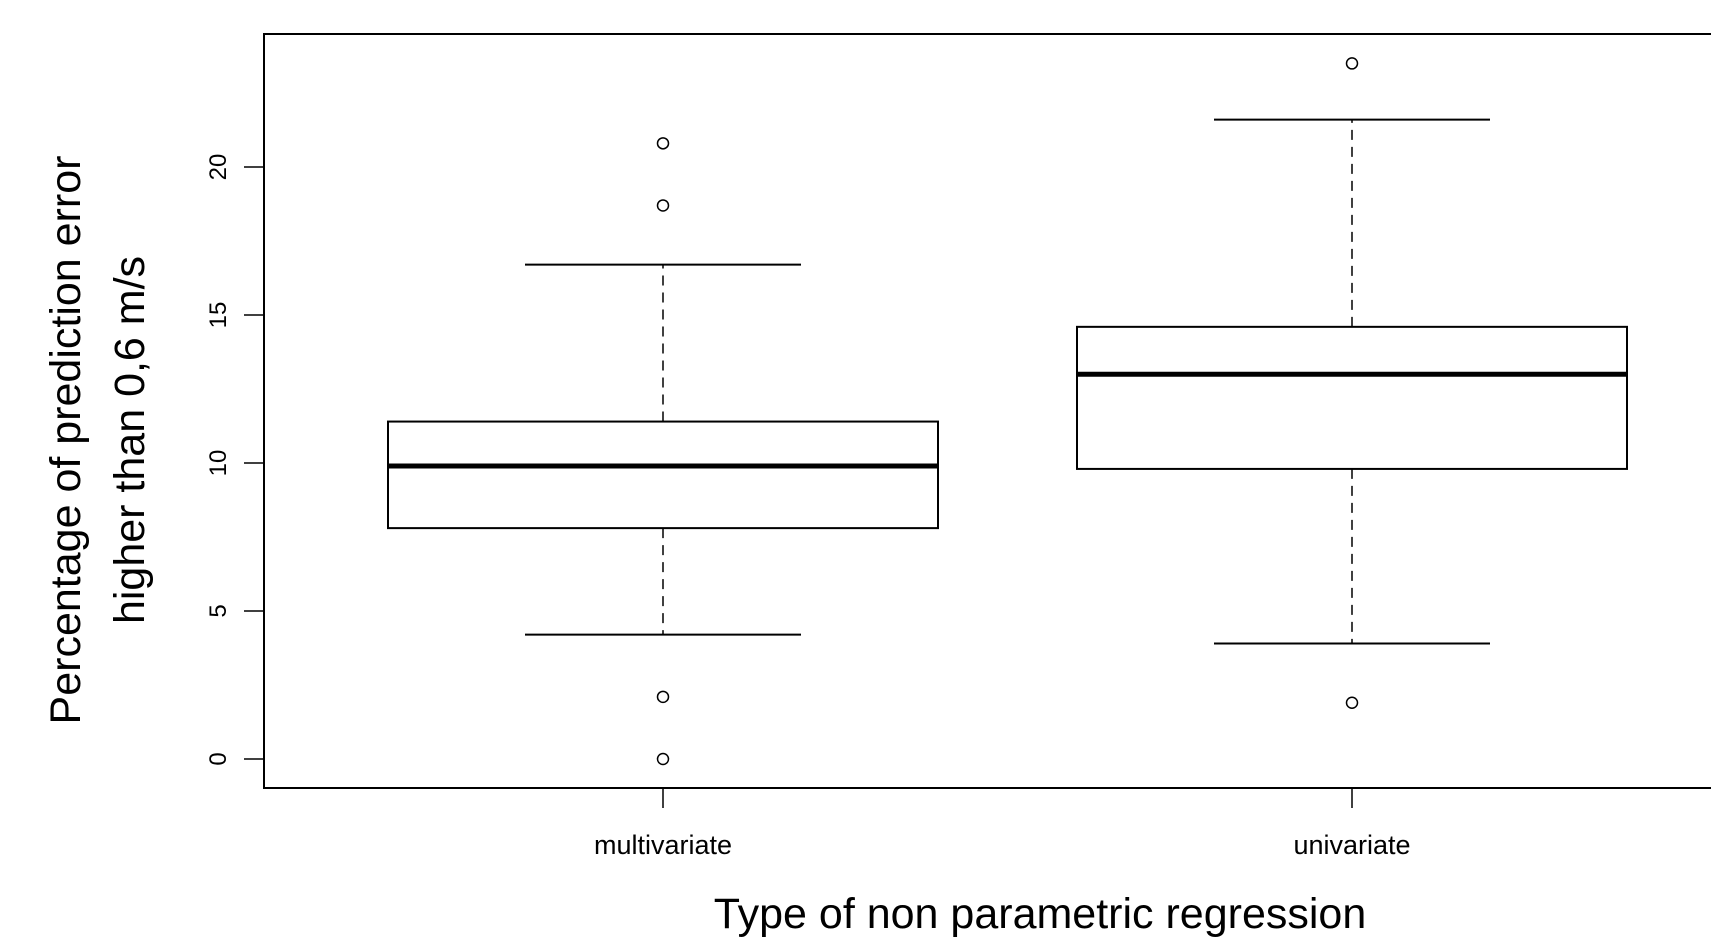 This screenshot has width=1711, height=937. What do you see at coordinates (218, 610) in the screenshot?
I see `y-tick-label: 5` at bounding box center [218, 610].